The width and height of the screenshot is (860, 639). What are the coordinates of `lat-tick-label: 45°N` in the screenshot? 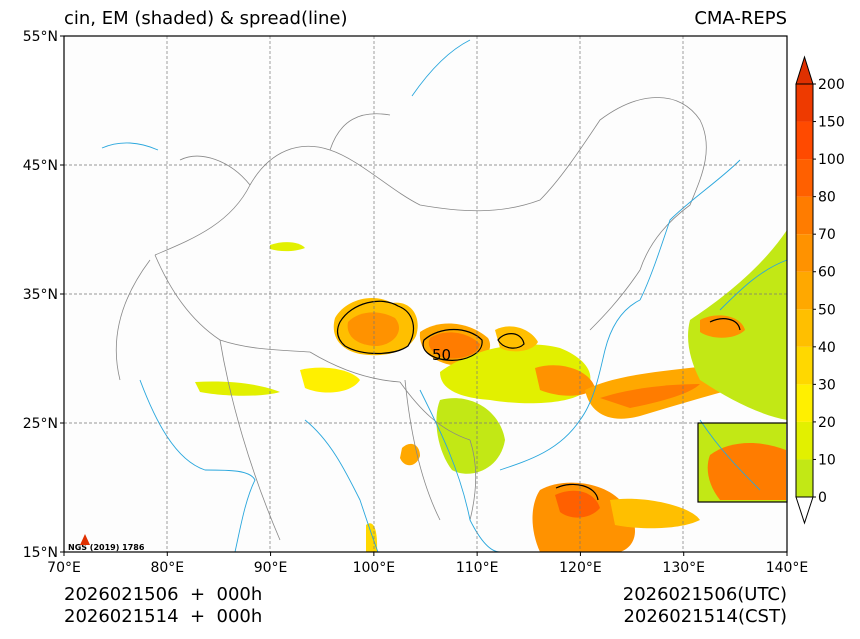 It's located at (40, 166).